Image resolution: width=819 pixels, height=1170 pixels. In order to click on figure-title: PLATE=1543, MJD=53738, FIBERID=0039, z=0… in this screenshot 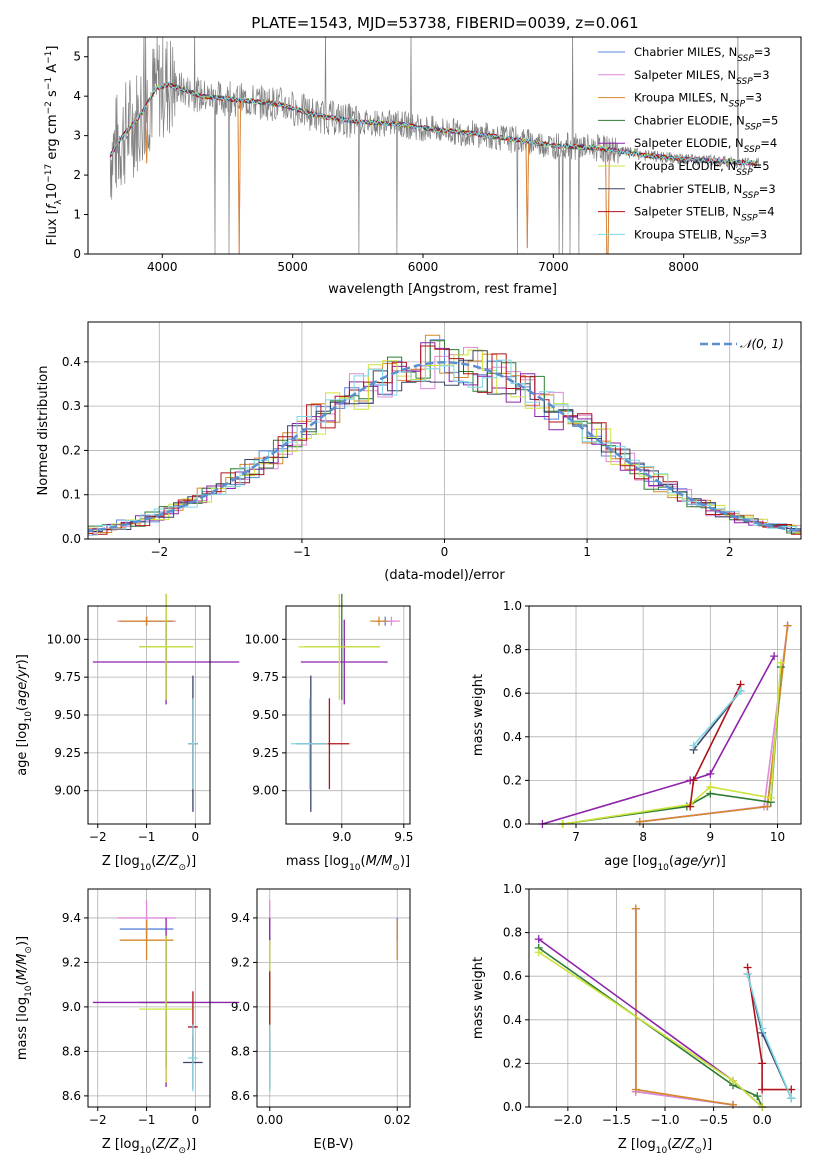, I will do `click(444, 23)`.